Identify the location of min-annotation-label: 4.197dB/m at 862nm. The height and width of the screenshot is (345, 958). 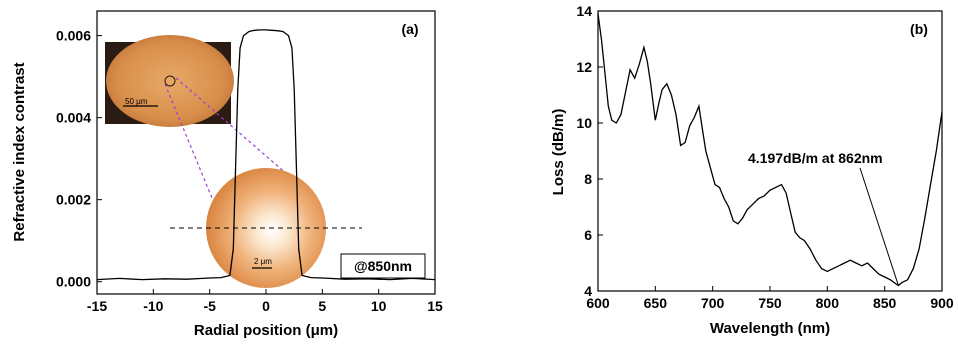
(815, 158).